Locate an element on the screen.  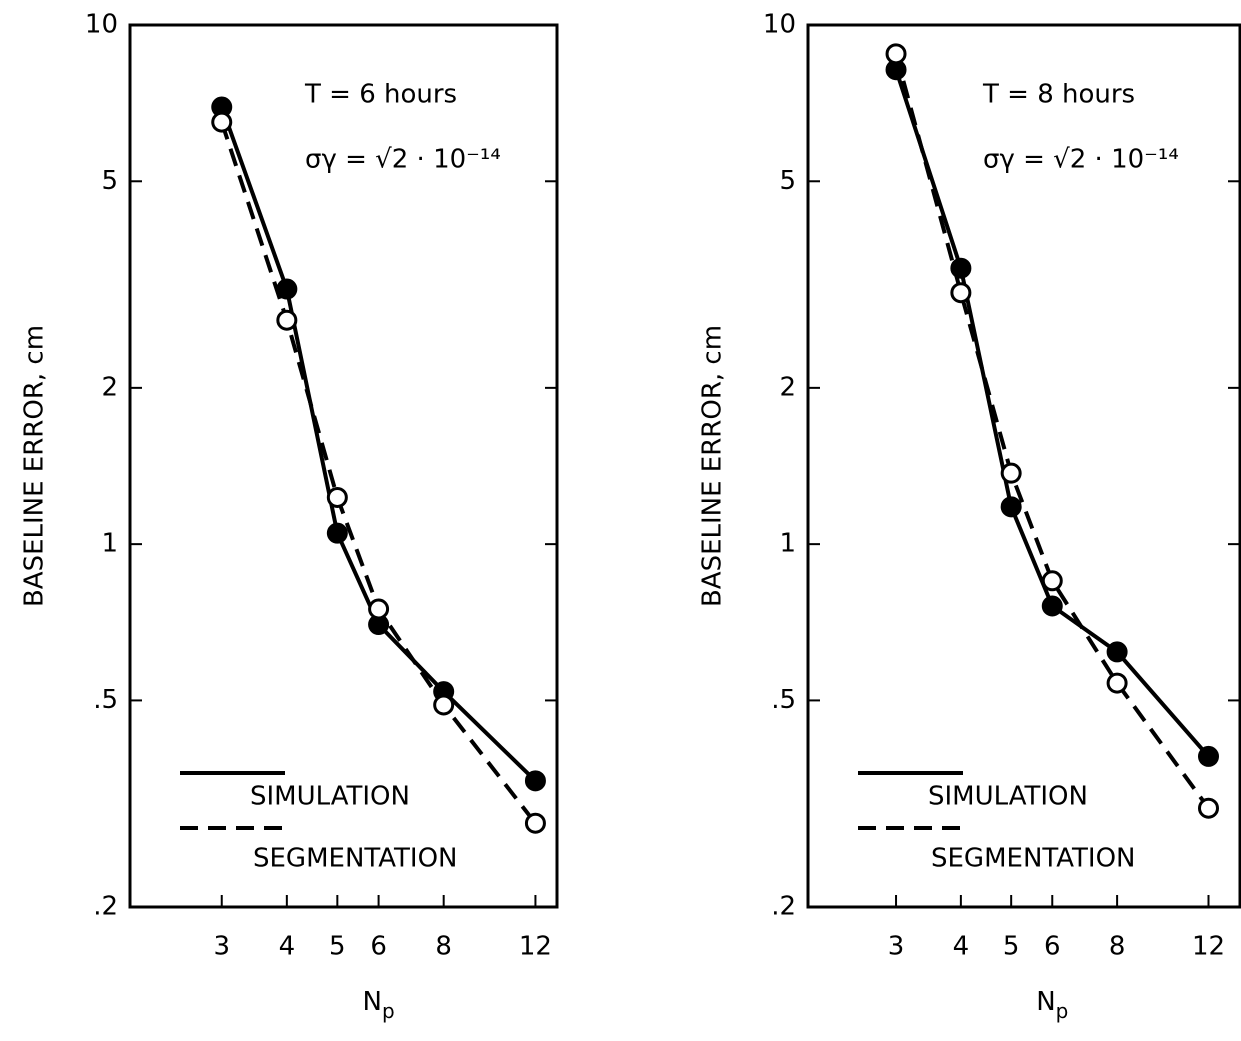
annotation: T = 8 hours is located at coordinates (1058, 95).